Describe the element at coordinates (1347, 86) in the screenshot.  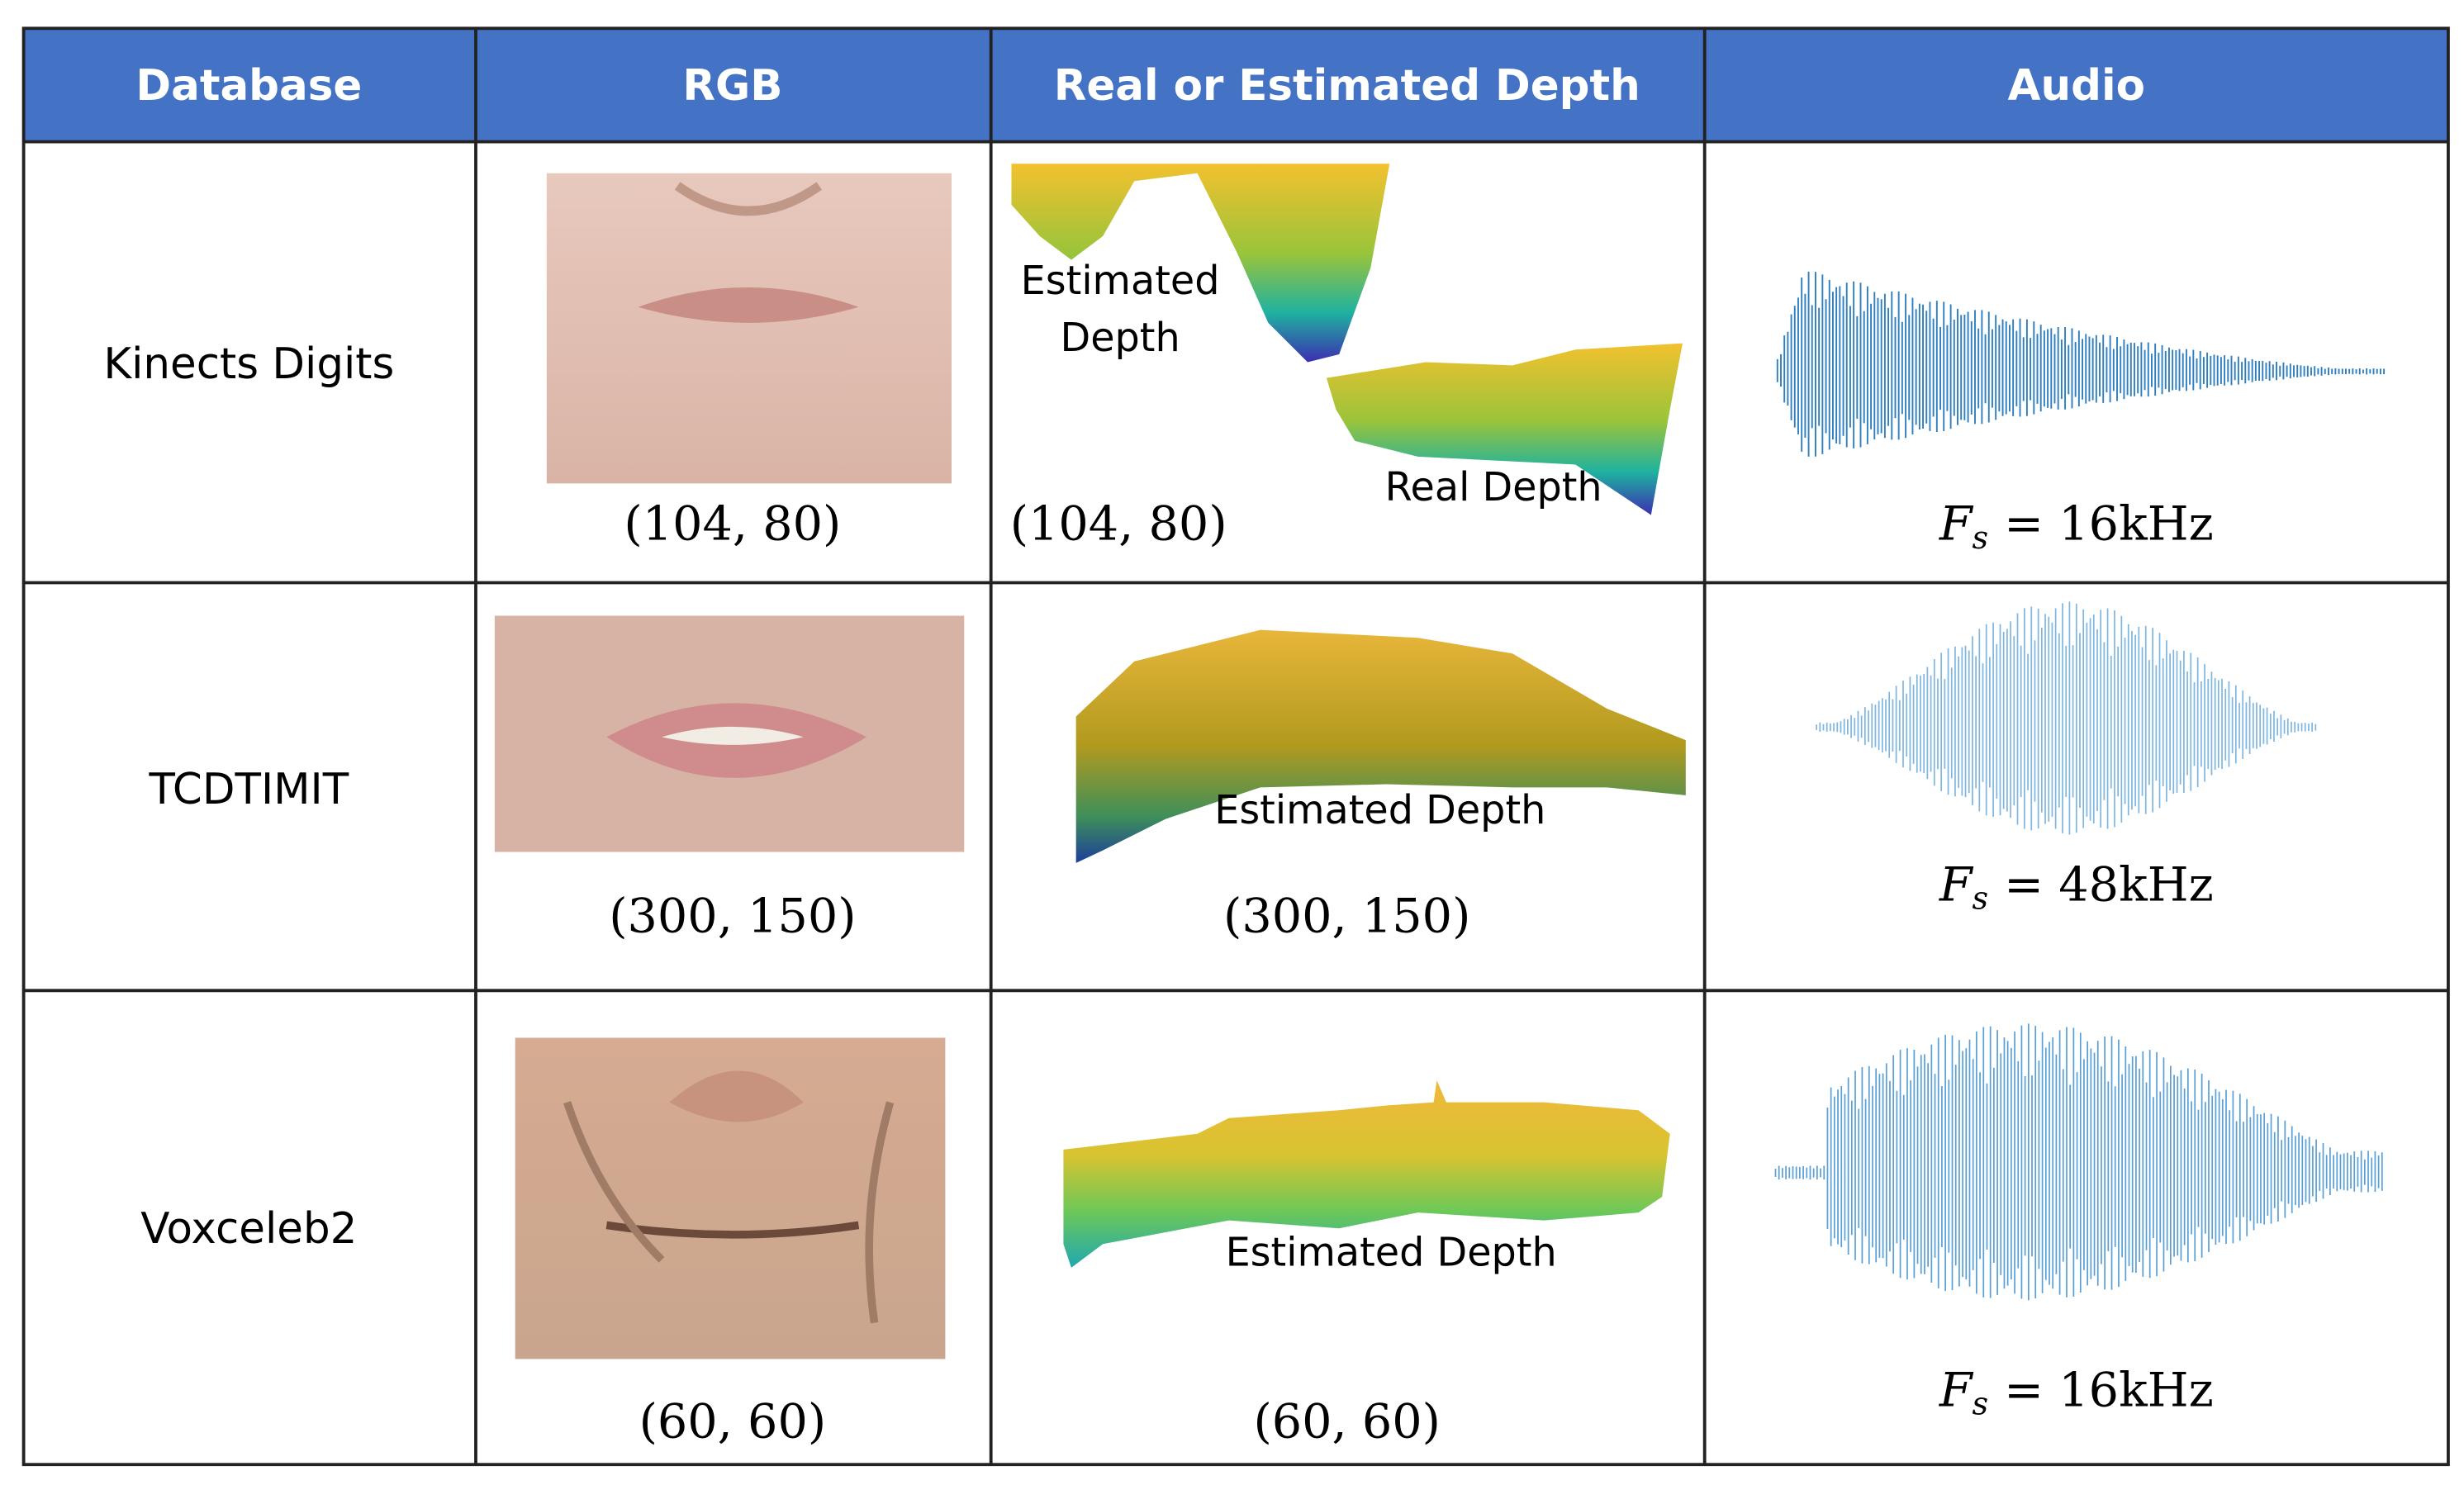
I see `header-cell: Real or Estimated Depth` at that location.